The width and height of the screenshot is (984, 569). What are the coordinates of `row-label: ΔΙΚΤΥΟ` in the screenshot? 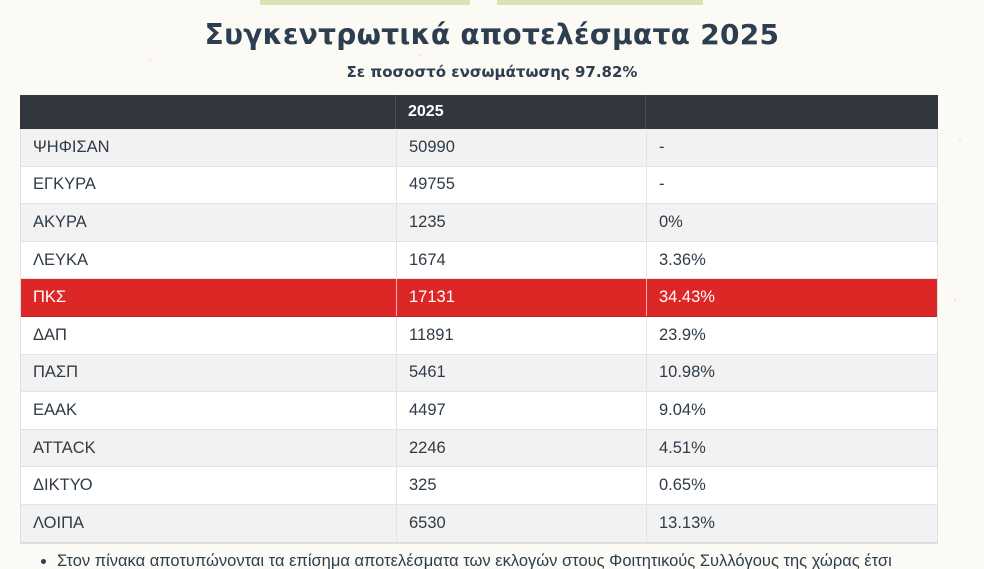 It's located at (63, 485).